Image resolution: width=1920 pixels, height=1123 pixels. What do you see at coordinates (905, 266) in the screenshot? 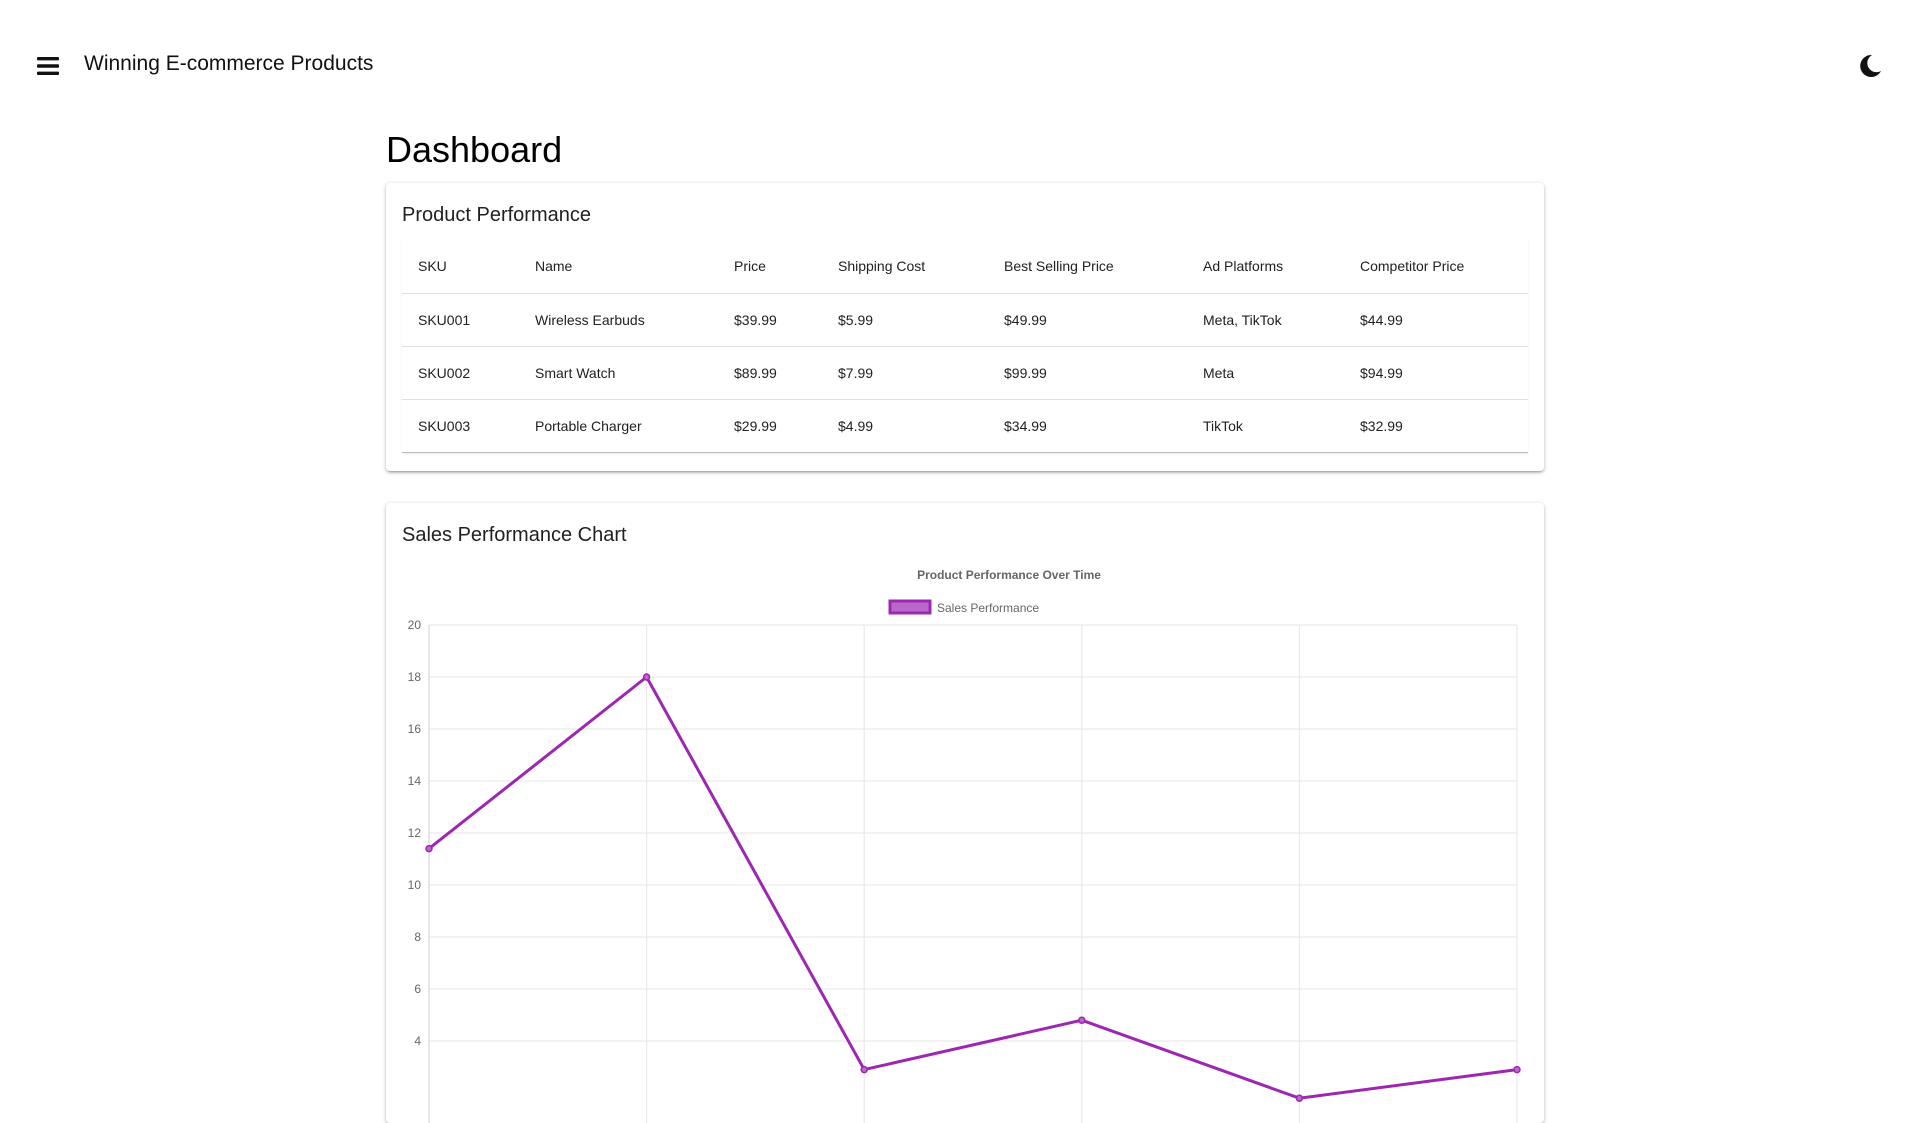
I see `column-header-shipping-cost: Shipping Cost` at bounding box center [905, 266].